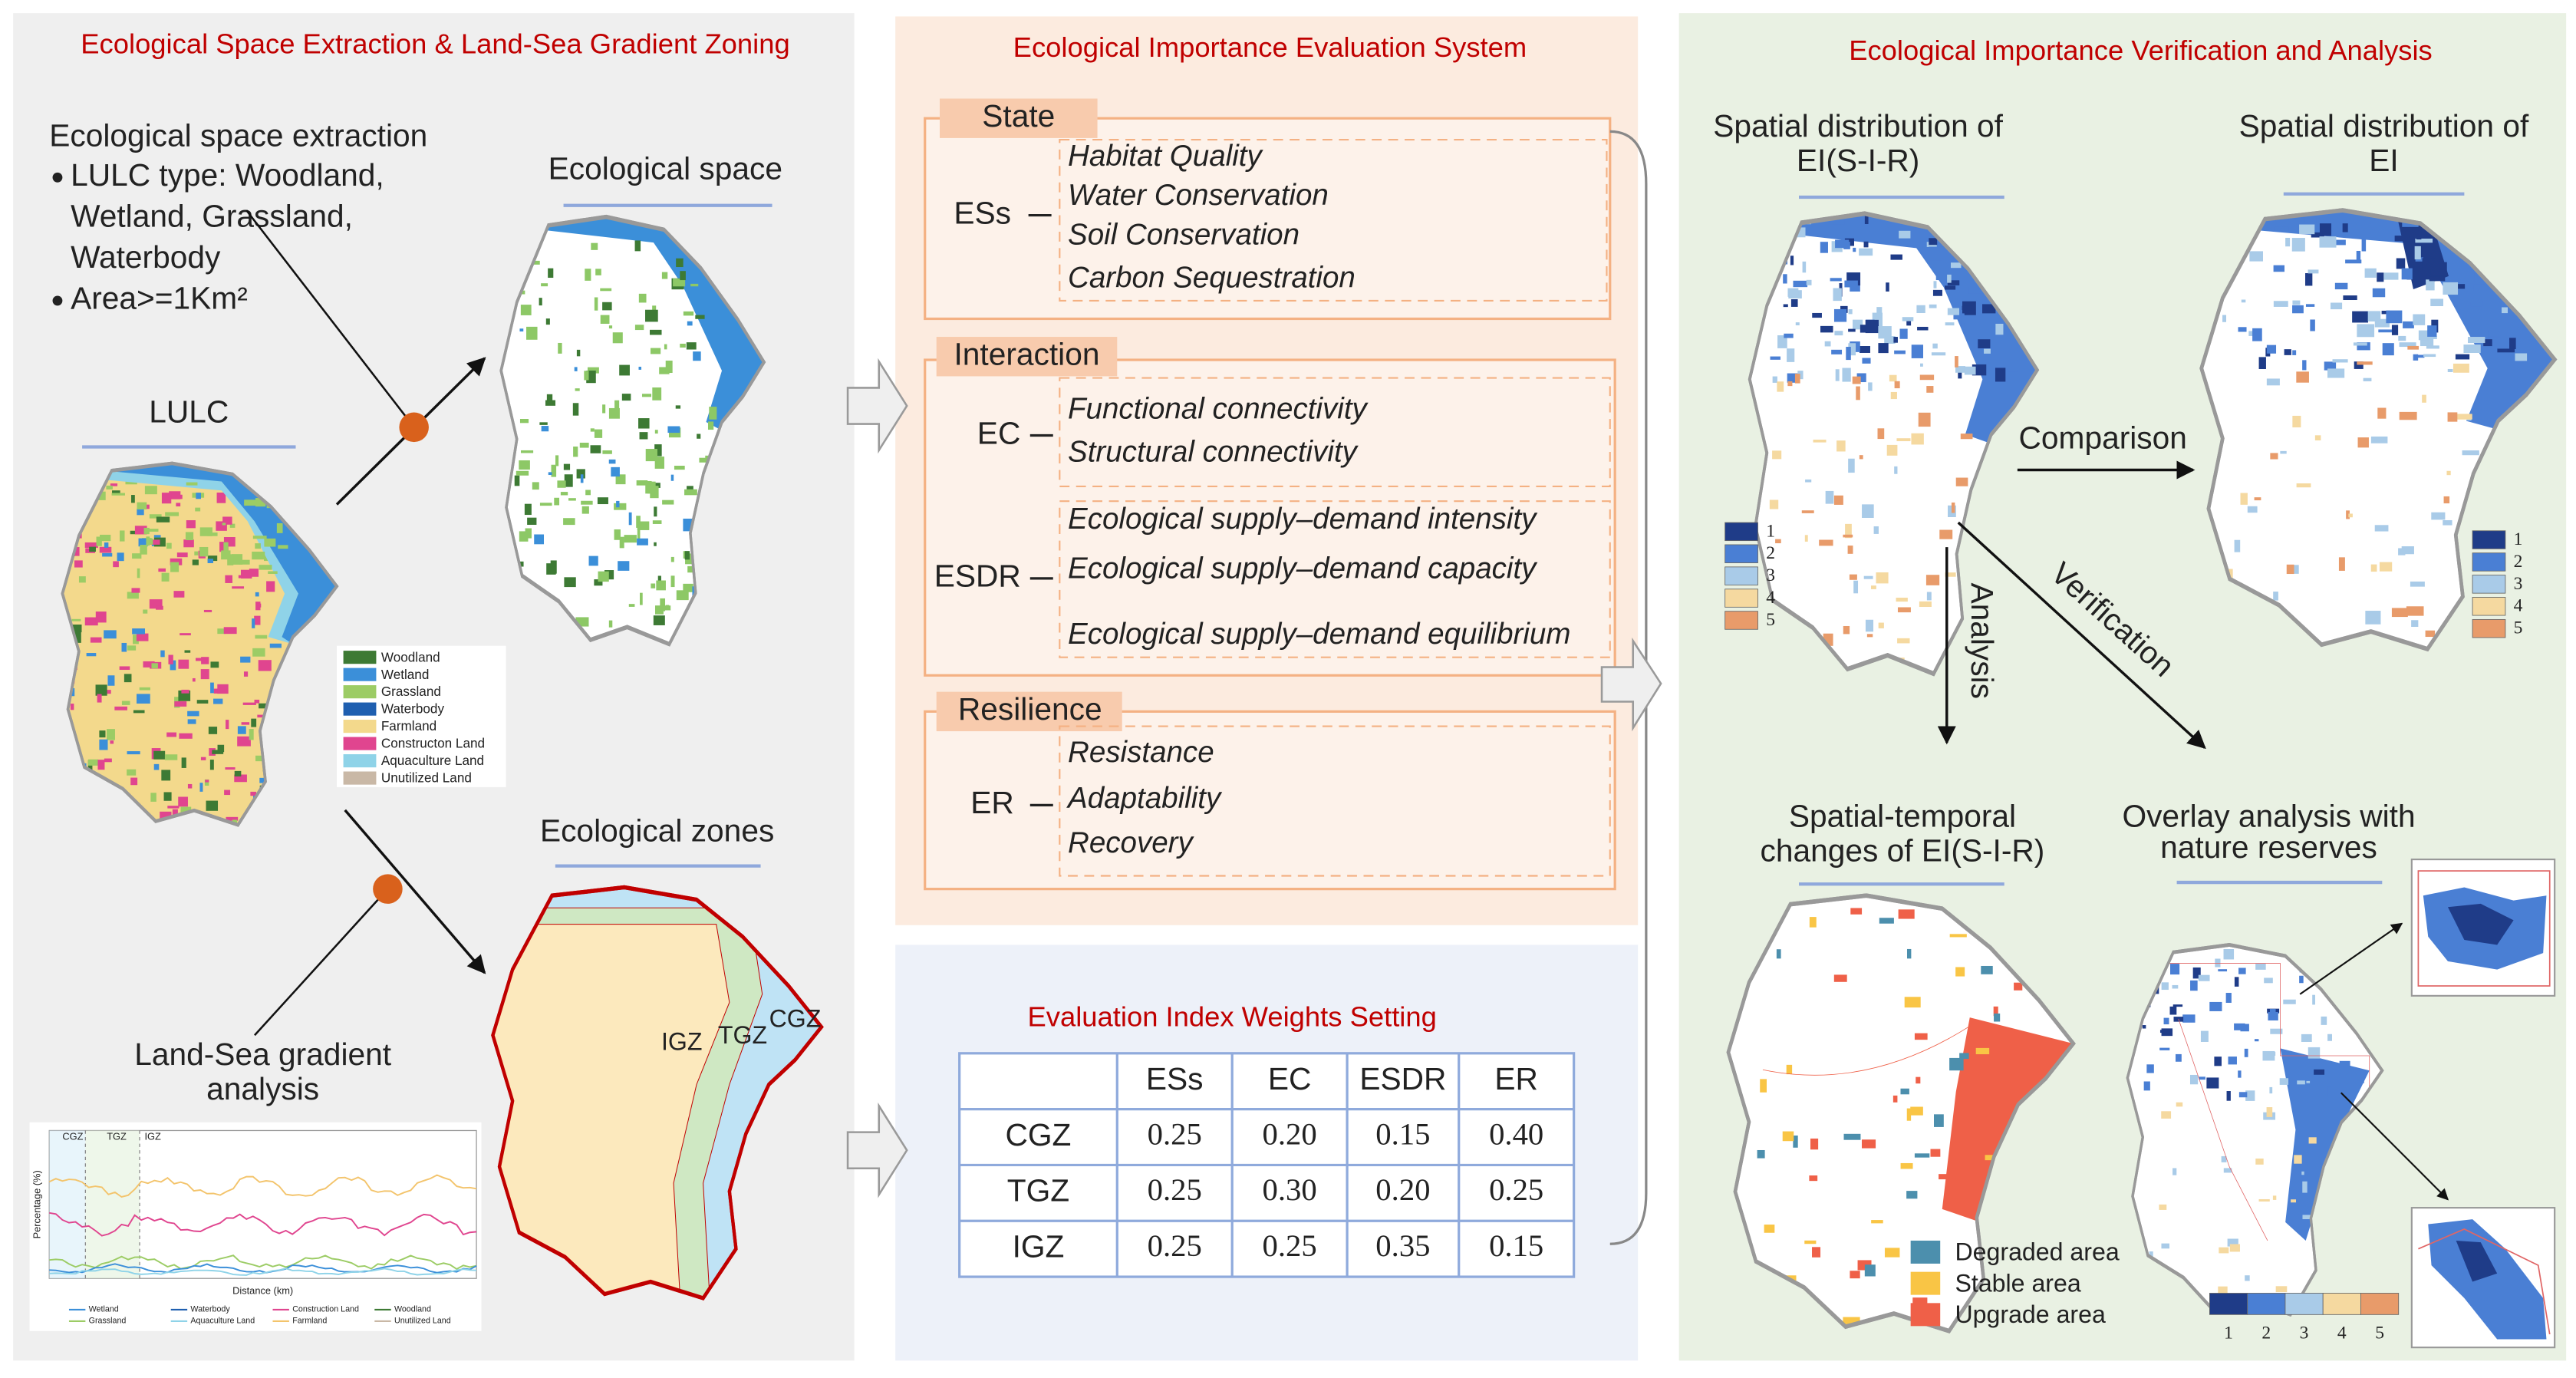 The image size is (2576, 1378). I want to click on label: Resistance, so click(1141, 752).